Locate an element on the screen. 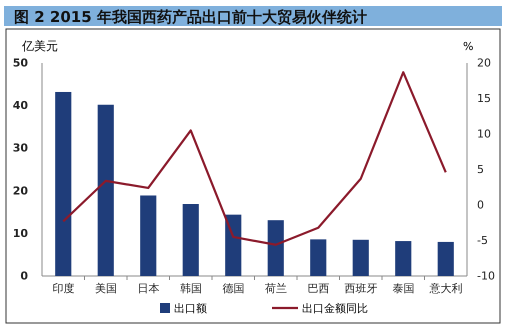 Image resolution: width=506 pixels, height=327 pixels. chart-title: 图 2 2015 年我国西药产品出口前十大贸易伙伴统计 is located at coordinates (190, 17).